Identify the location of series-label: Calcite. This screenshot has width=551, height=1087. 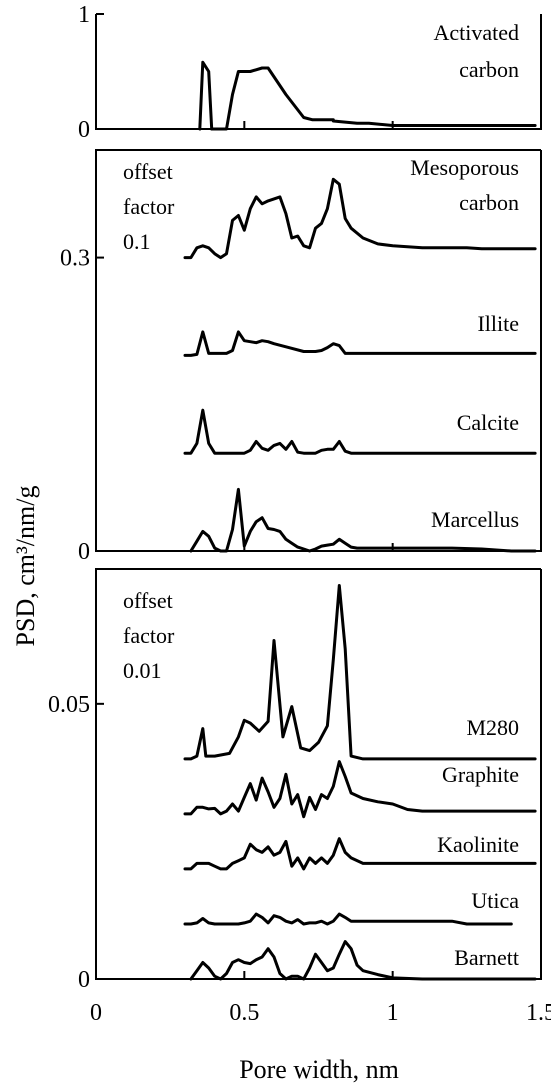
(488, 422).